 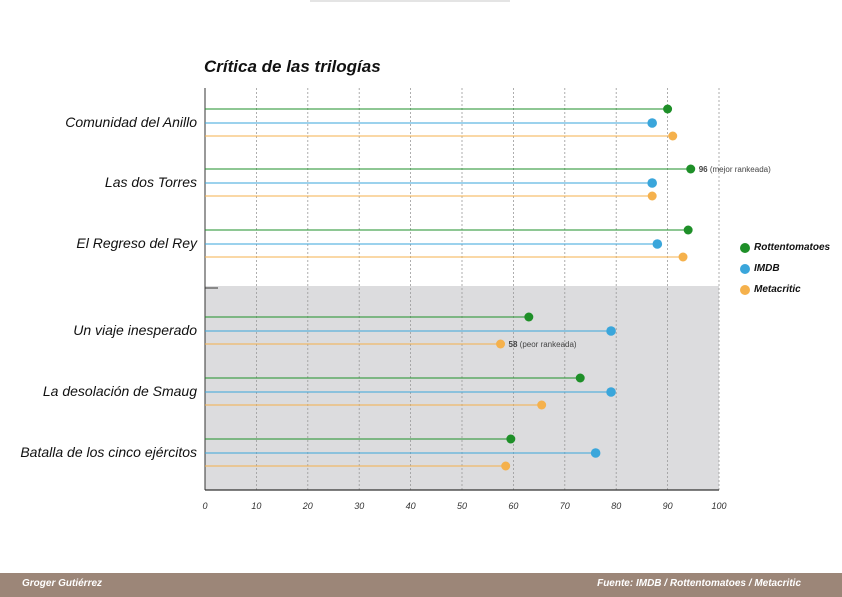 I want to click on legend-item-rottentomatoes: Rottentomatoes, so click(x=785, y=247).